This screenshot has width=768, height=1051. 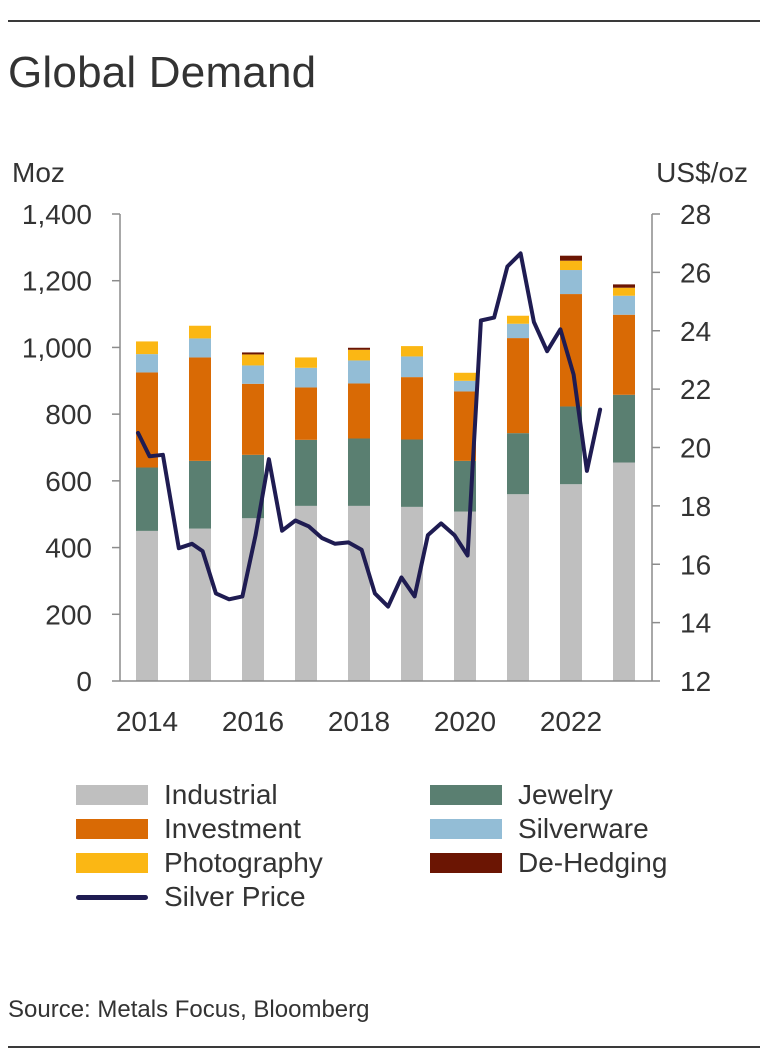 What do you see at coordinates (702, 172) in the screenshot?
I see `right-axis-unit: US$/oz` at bounding box center [702, 172].